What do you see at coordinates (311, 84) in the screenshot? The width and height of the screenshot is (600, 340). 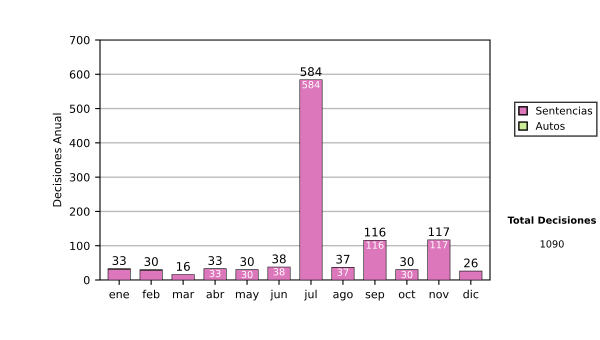 I see `data-label: 584` at bounding box center [311, 84].